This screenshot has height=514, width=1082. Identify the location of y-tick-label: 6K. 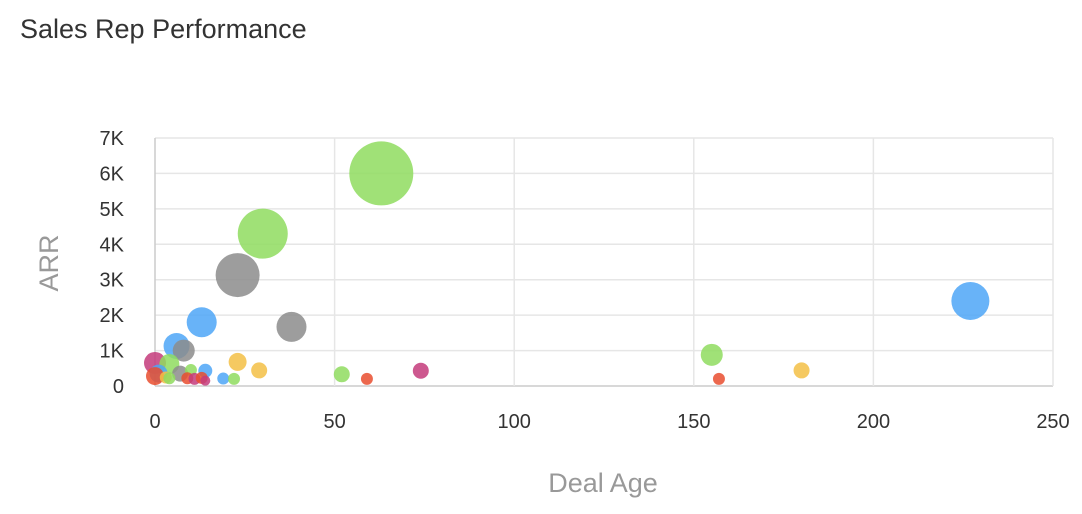
(112, 174).